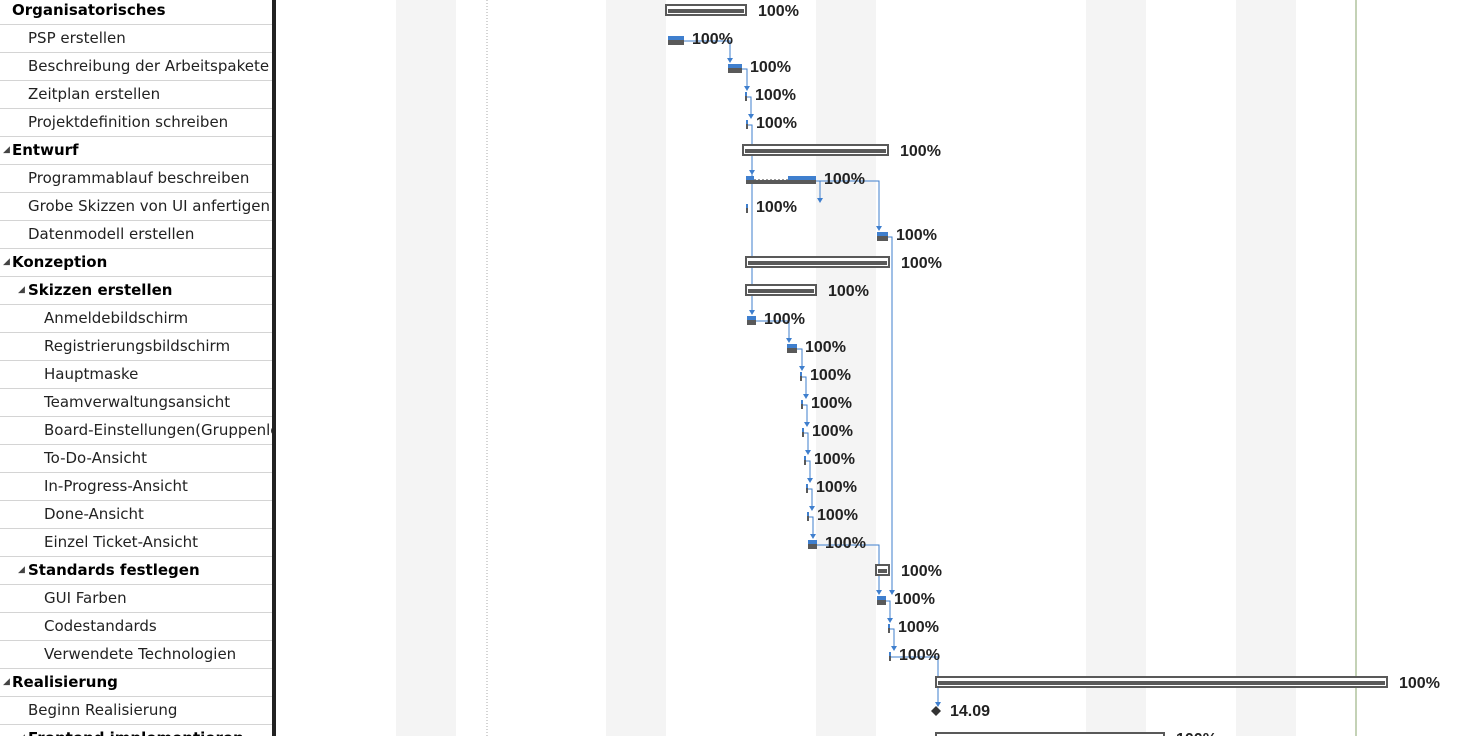 This screenshot has height=736, width=1465. I want to click on task-row: Done-Ansicht, so click(136, 515).